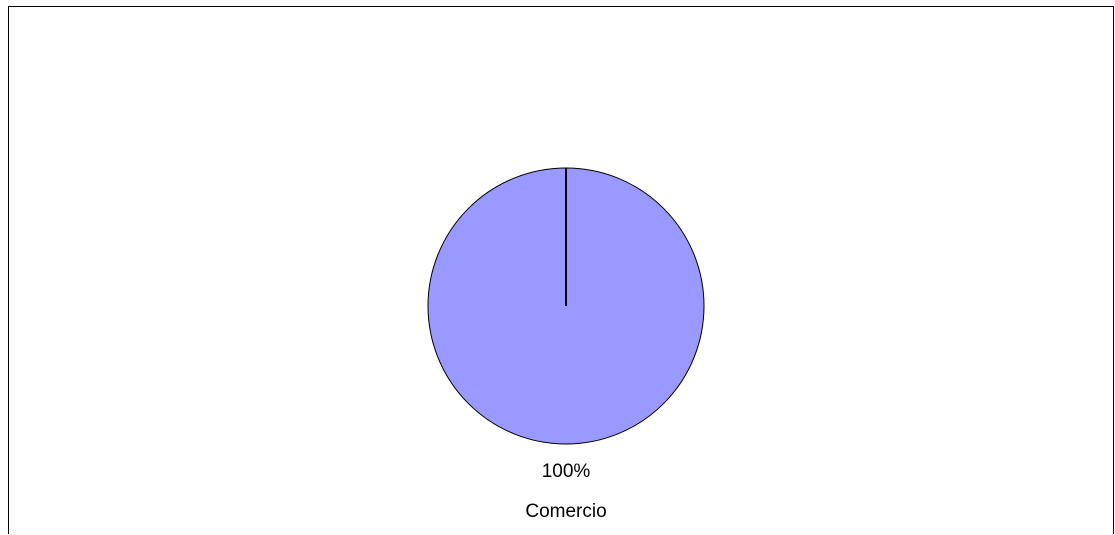 Image resolution: width=1115 pixels, height=535 pixels. Describe the element at coordinates (565, 491) in the screenshot. I see `pie-labels: 100% Comercio` at that location.